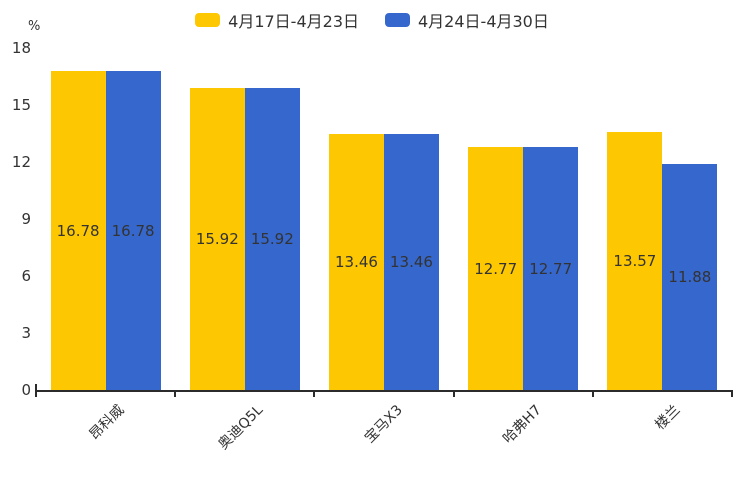  What do you see at coordinates (372, 20) in the screenshot?
I see `legend: 4月17日-4月23日 4月24日-4月30日` at bounding box center [372, 20].